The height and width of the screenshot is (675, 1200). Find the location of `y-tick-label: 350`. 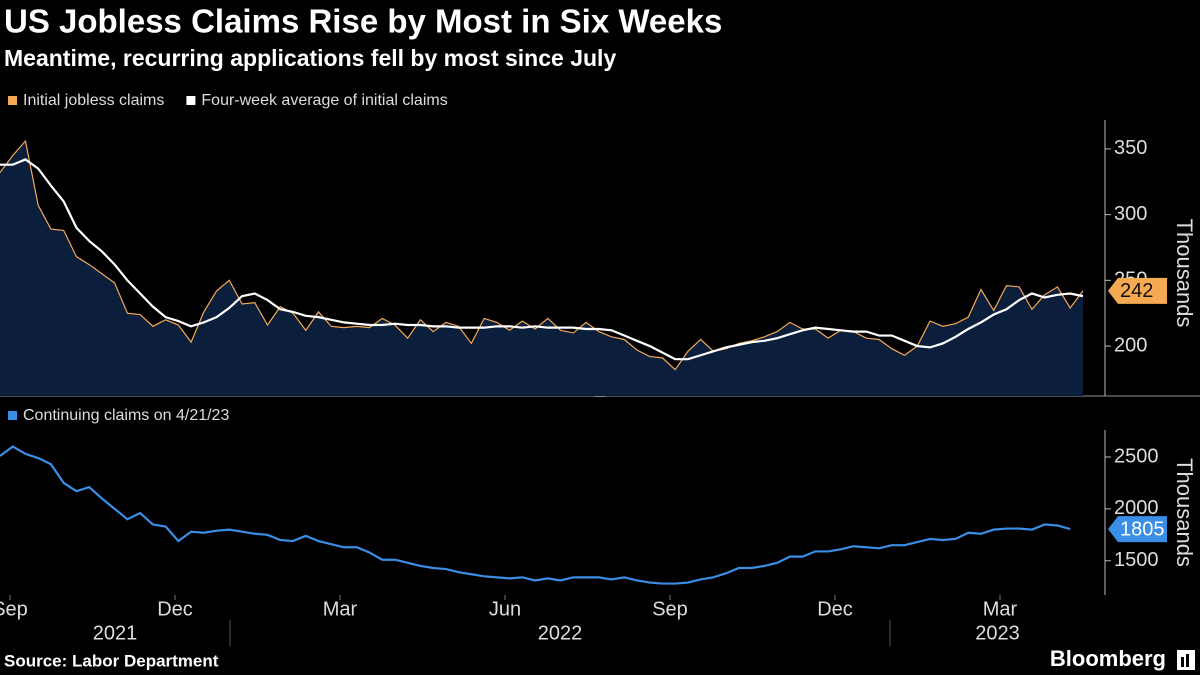

y-tick-label: 350 is located at coordinates (1130, 148).